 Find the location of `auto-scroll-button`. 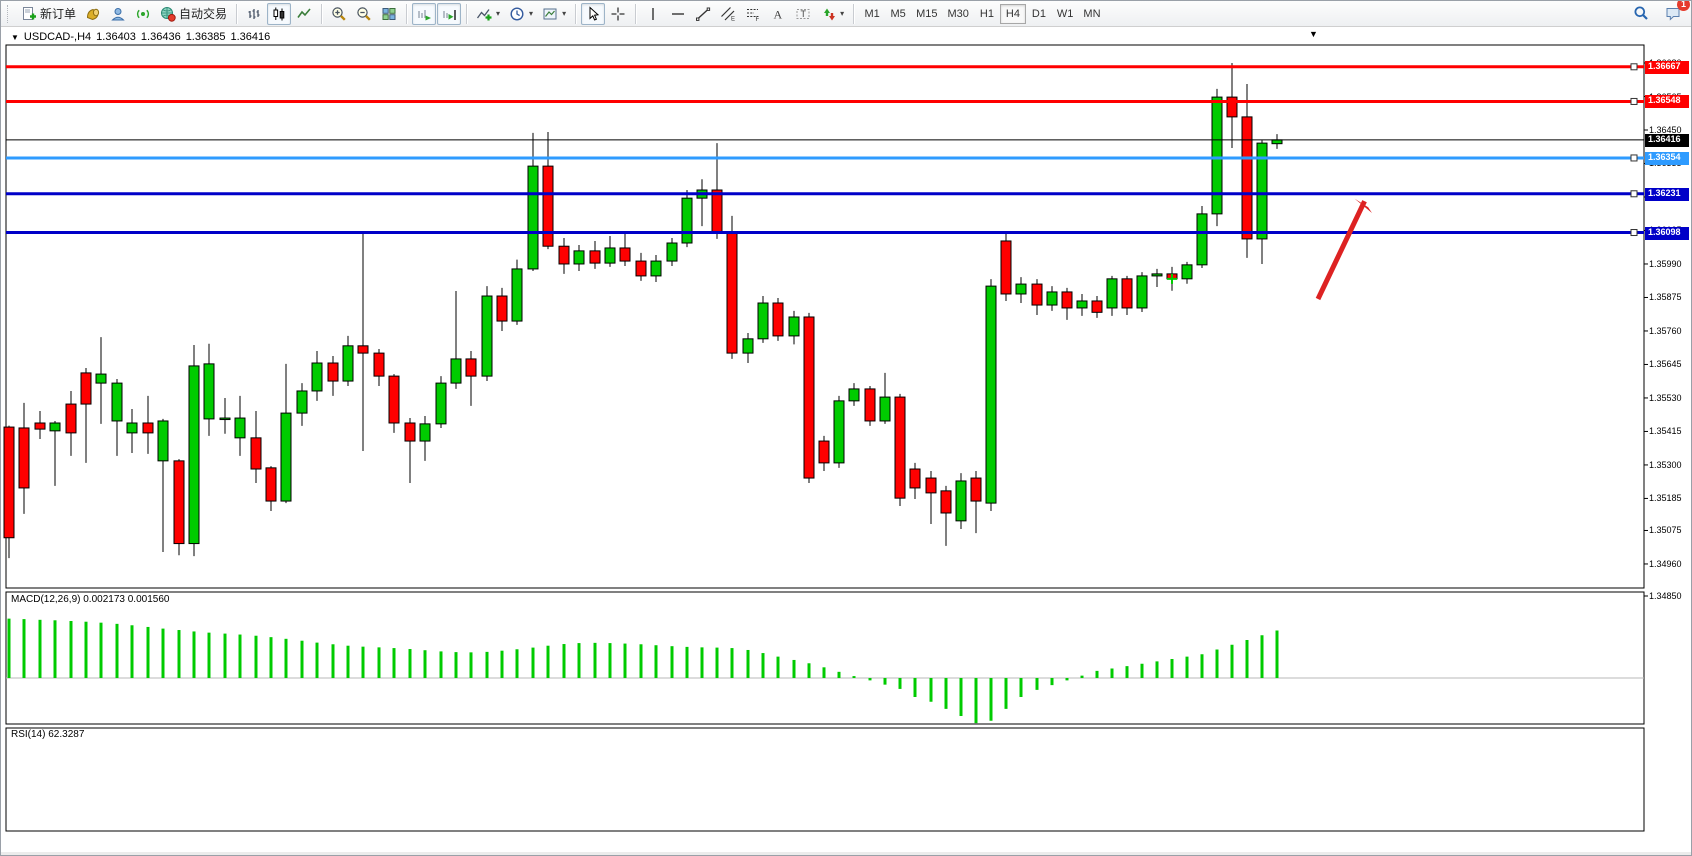

auto-scroll-button is located at coordinates (424, 13).